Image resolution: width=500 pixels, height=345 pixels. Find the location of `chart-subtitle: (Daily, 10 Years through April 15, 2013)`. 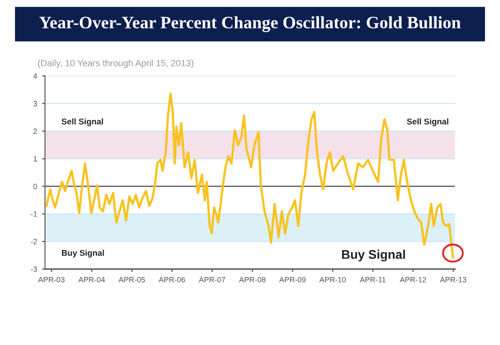

chart-subtitle: (Daily, 10 Years through April 15, 2013) is located at coordinates (116, 64).